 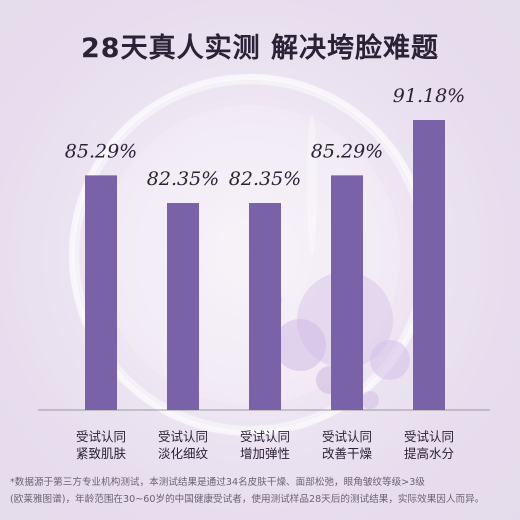 What do you see at coordinates (347, 436) in the screenshot?
I see `category-label-4-line-1: 受试认同` at bounding box center [347, 436].